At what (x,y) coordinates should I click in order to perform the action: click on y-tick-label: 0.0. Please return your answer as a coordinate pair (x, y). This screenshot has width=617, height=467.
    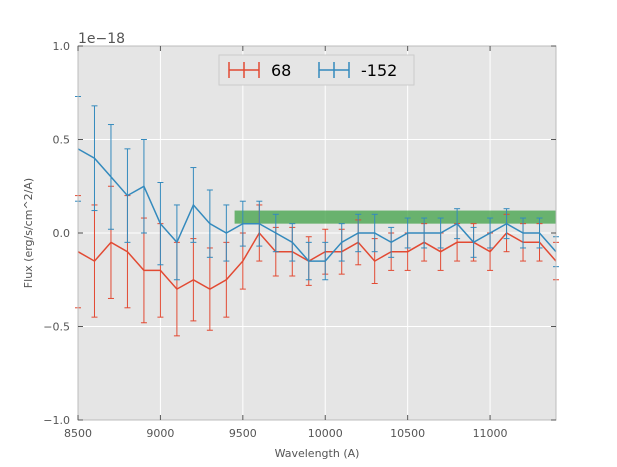
    Looking at the image, I should click on (62, 233).